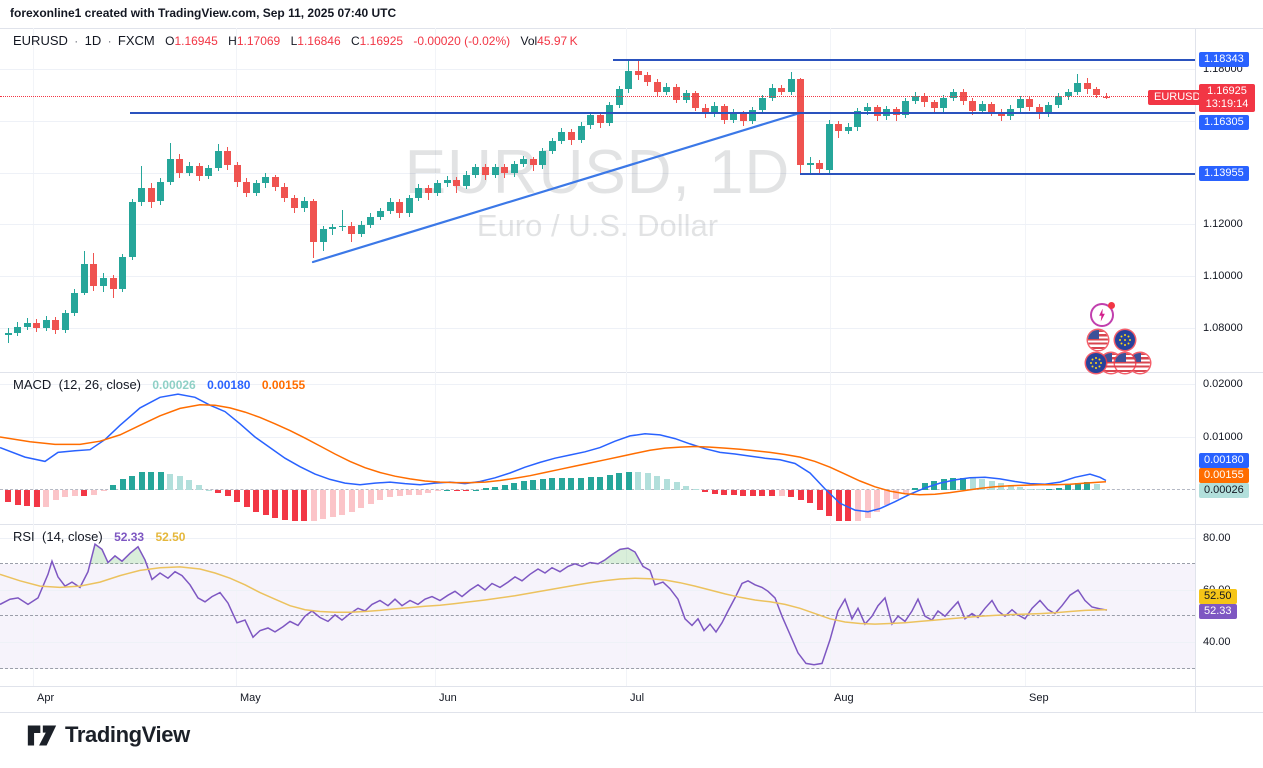 Image resolution: width=1263 pixels, height=768 pixels. What do you see at coordinates (72, 536) in the screenshot?
I see `rsi-params: (14, close)` at bounding box center [72, 536].